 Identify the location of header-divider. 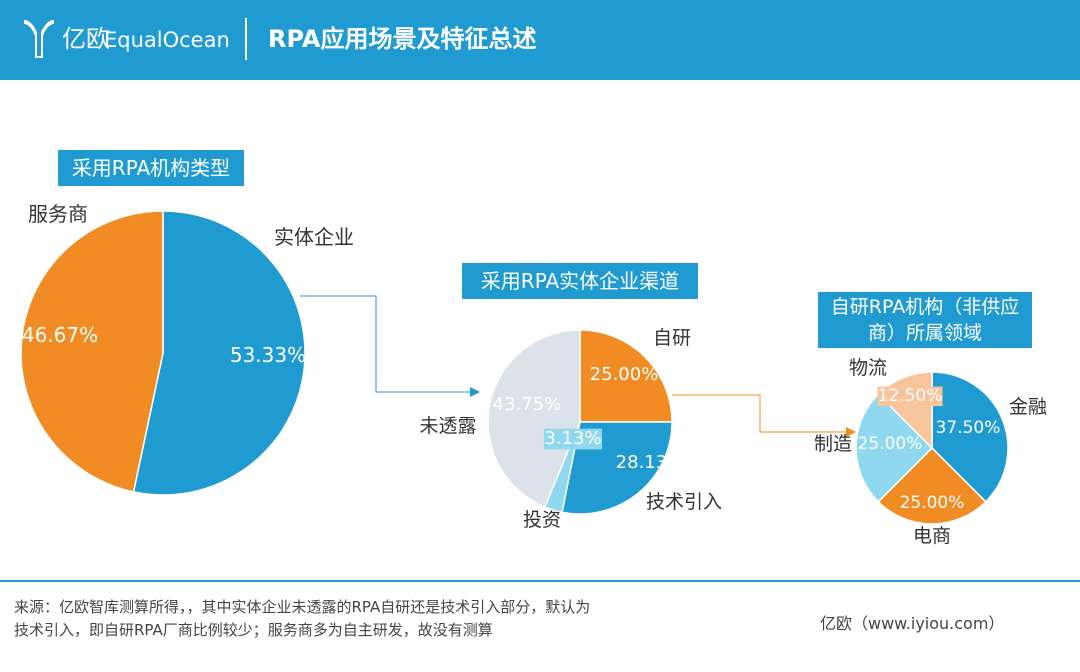
(246, 39).